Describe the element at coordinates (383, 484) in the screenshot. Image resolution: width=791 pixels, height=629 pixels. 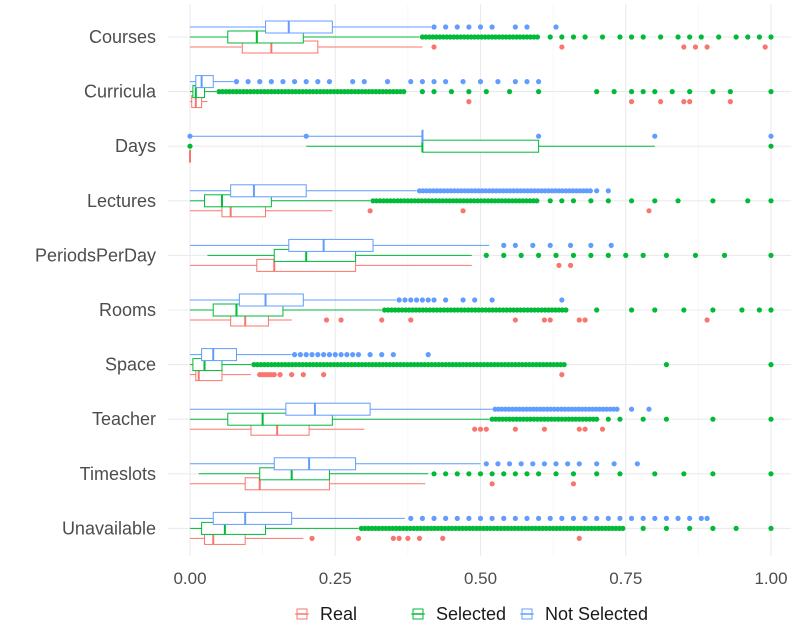
I see `box-real-timeslots` at that location.